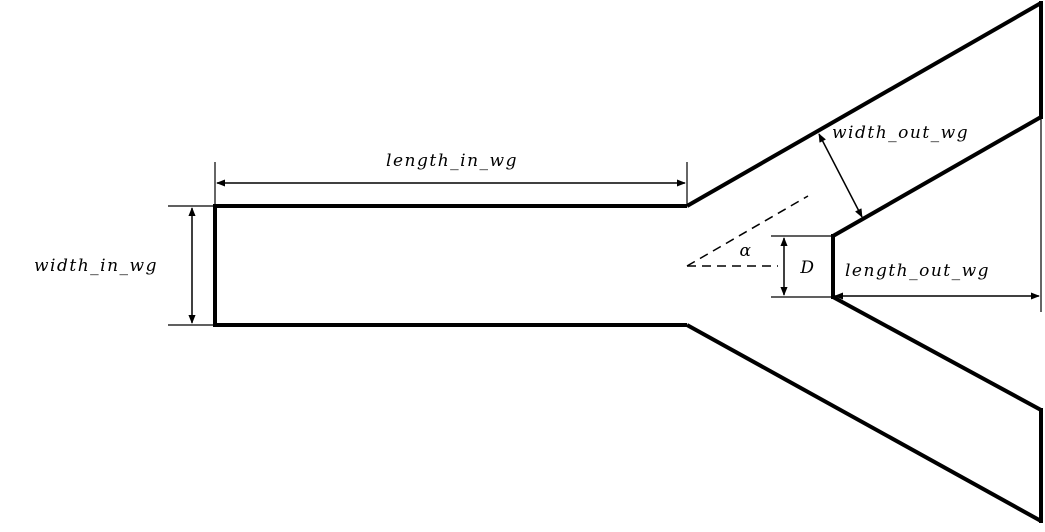 Image resolution: width=1045 pixels, height=532 pixels. What do you see at coordinates (746, 251) in the screenshot?
I see `alpha-label: α` at bounding box center [746, 251].